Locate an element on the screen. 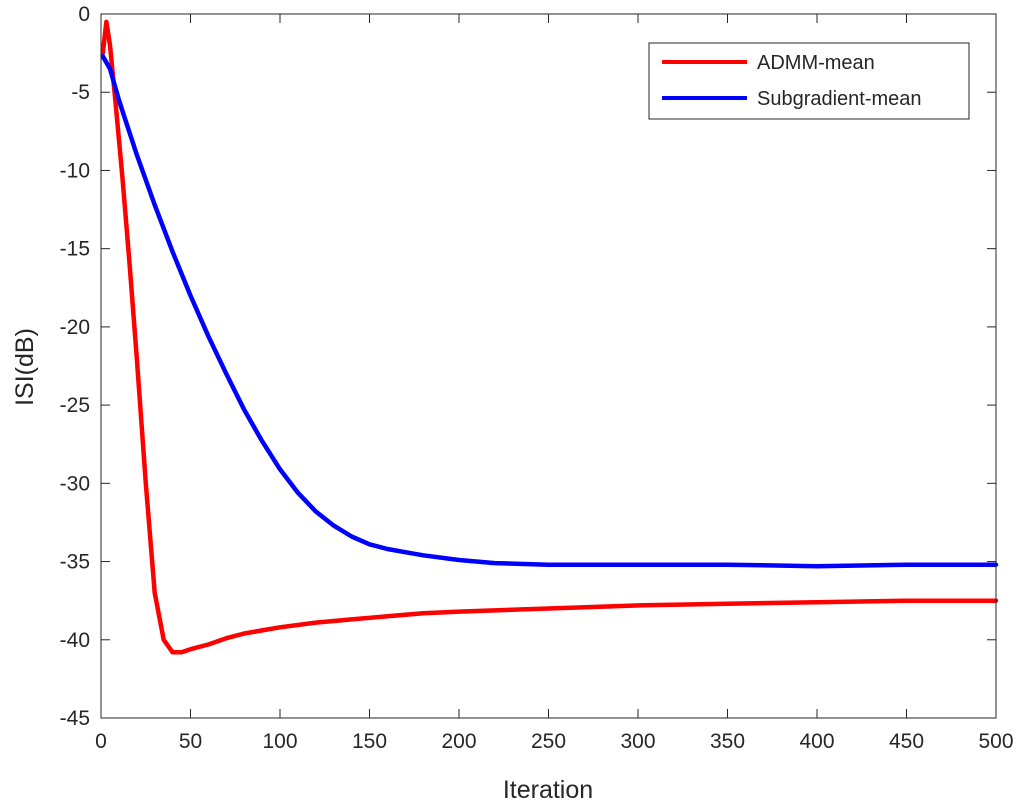 The width and height of the screenshot is (1021, 807). y-tick-label: -30 is located at coordinates (75, 483).